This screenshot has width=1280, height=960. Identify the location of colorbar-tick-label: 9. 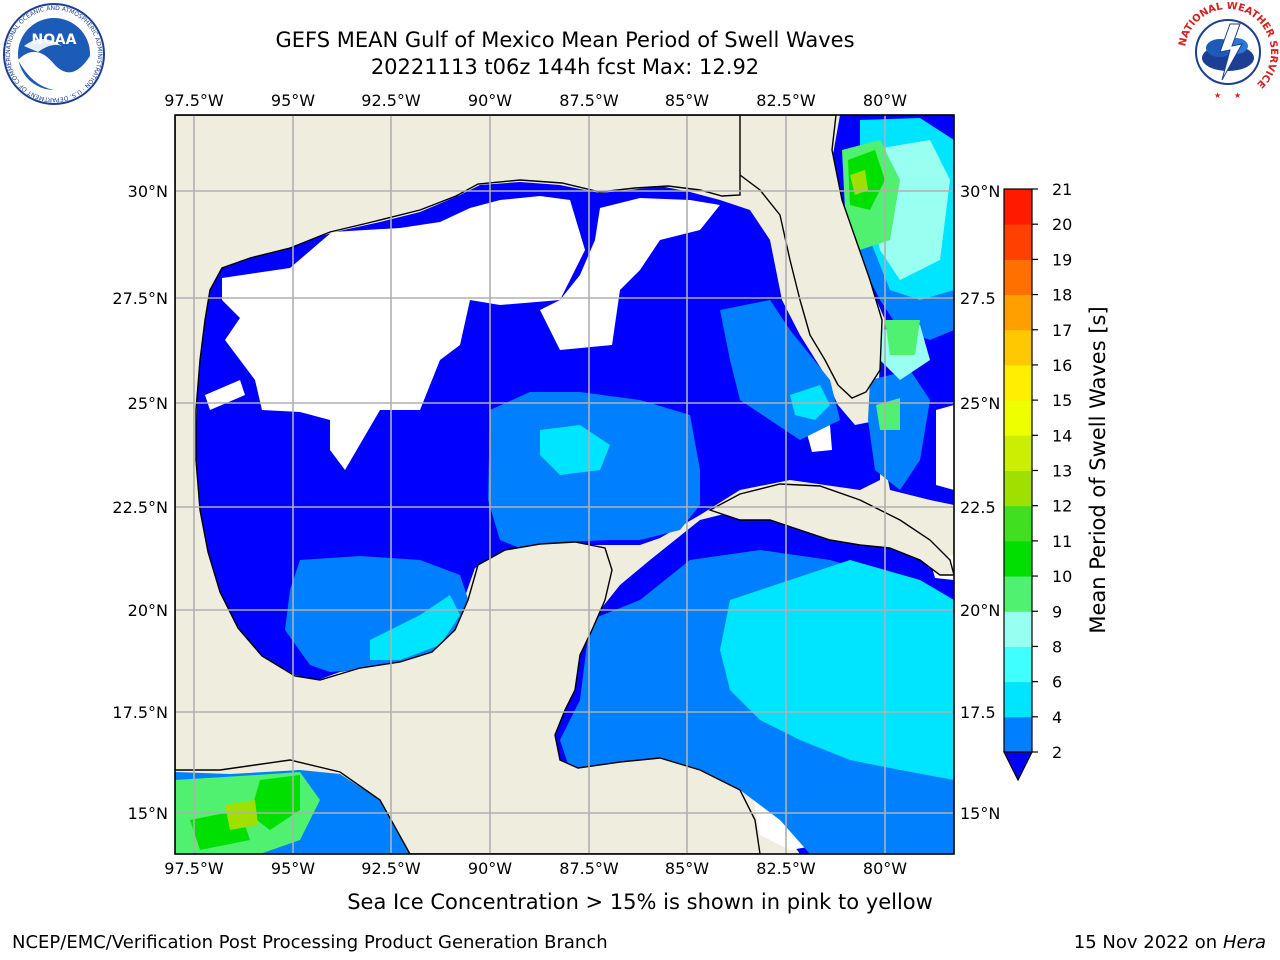
(1057, 611).